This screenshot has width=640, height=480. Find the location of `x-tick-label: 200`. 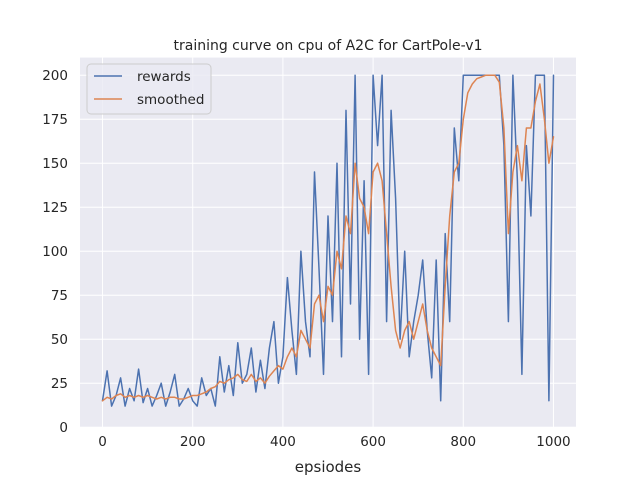

x-tick-label: 200 is located at coordinates (193, 442).